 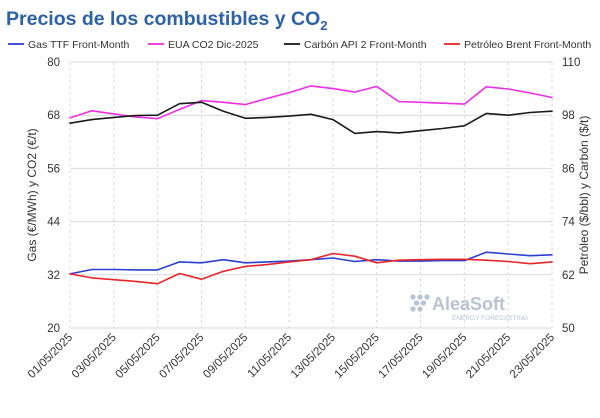 I want to click on left-axis-title: Gas (€/MWh) y CO2 (€/t), so click(x=32, y=194).